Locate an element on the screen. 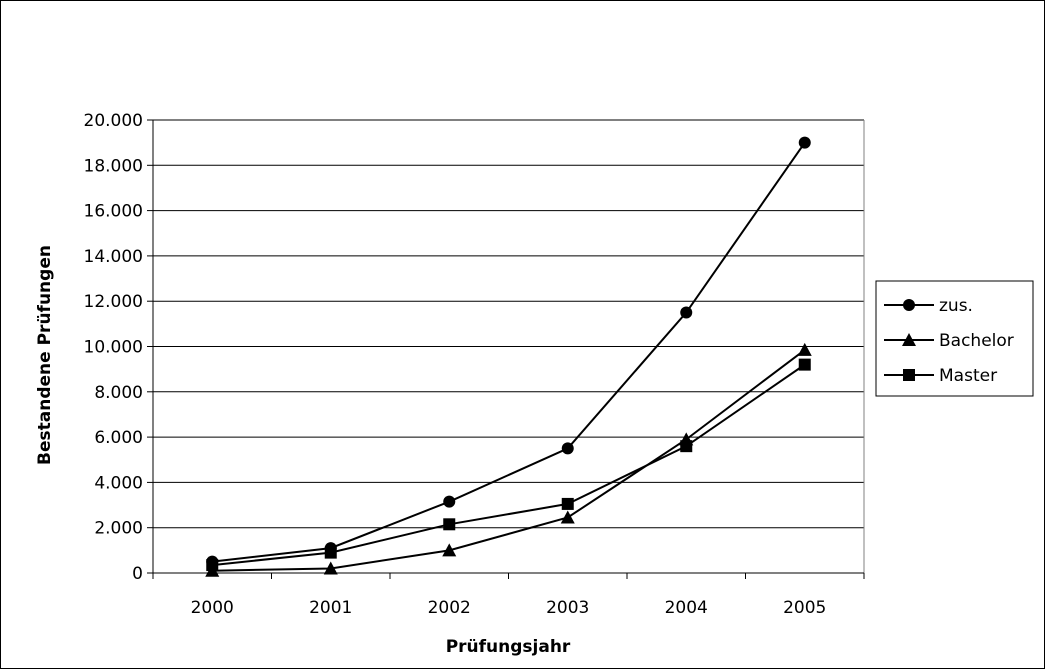 The height and width of the screenshot is (669, 1045). y-tick-label: 6.000 is located at coordinates (118, 438).